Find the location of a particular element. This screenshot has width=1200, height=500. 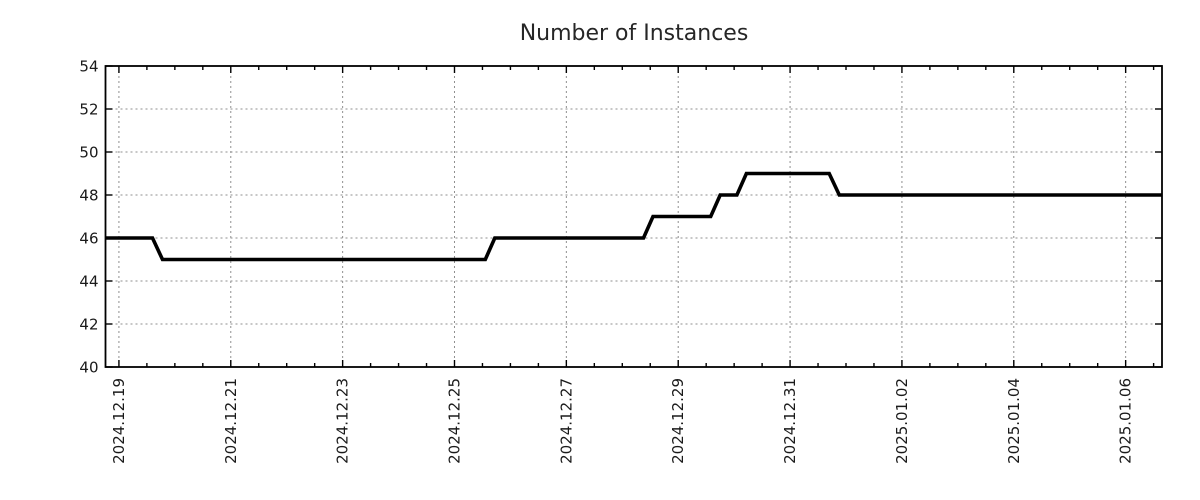

y-tick-label: 44 is located at coordinates (88, 282).